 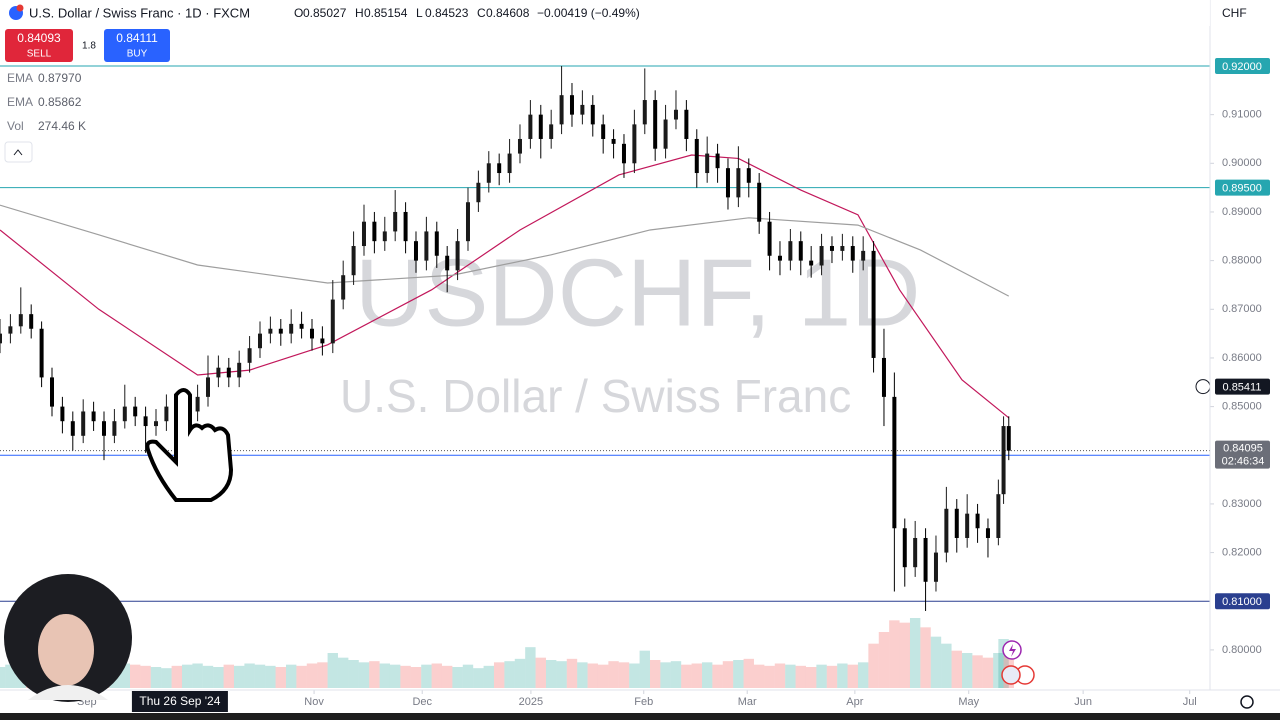 What do you see at coordinates (139, 12) in the screenshot?
I see `symbol-title: U.S. Dollar / Swiss Franc · 1D · FXCM` at bounding box center [139, 12].